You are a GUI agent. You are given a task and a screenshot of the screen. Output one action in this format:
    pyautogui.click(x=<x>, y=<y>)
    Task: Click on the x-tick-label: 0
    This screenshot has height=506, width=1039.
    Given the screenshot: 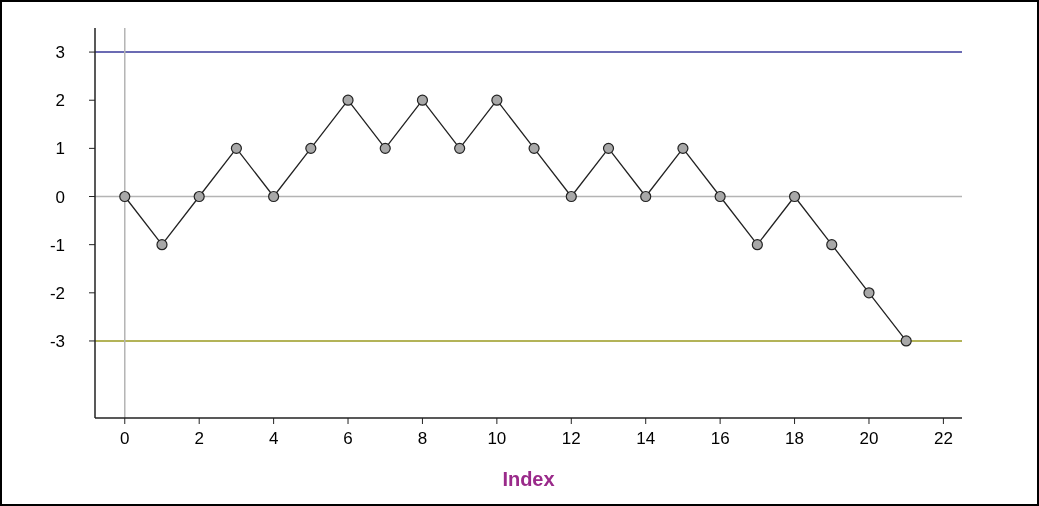 What is the action you would take?
    pyautogui.click(x=125, y=438)
    